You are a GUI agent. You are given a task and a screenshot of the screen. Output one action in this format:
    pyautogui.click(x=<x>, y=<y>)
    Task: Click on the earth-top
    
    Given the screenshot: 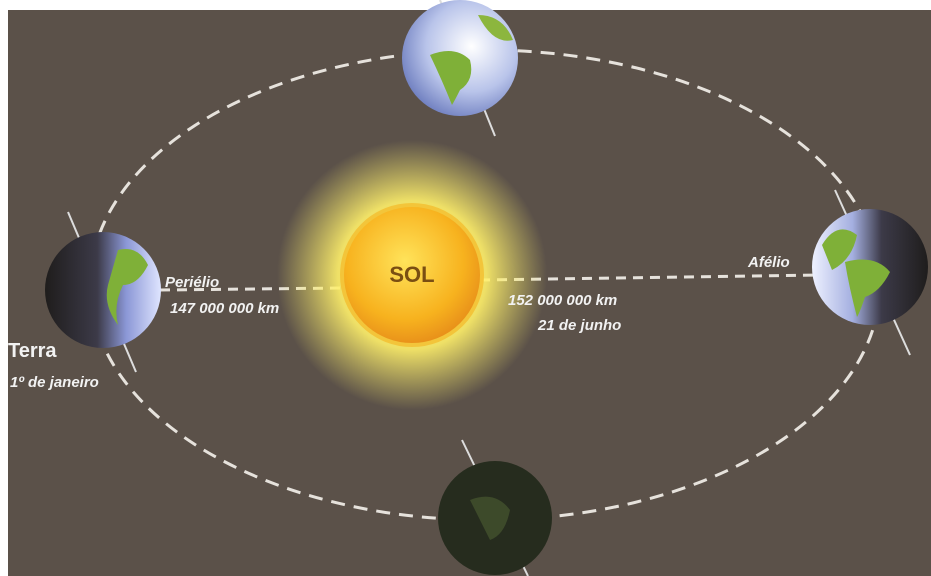 What is the action you would take?
    pyautogui.click(x=460, y=68)
    